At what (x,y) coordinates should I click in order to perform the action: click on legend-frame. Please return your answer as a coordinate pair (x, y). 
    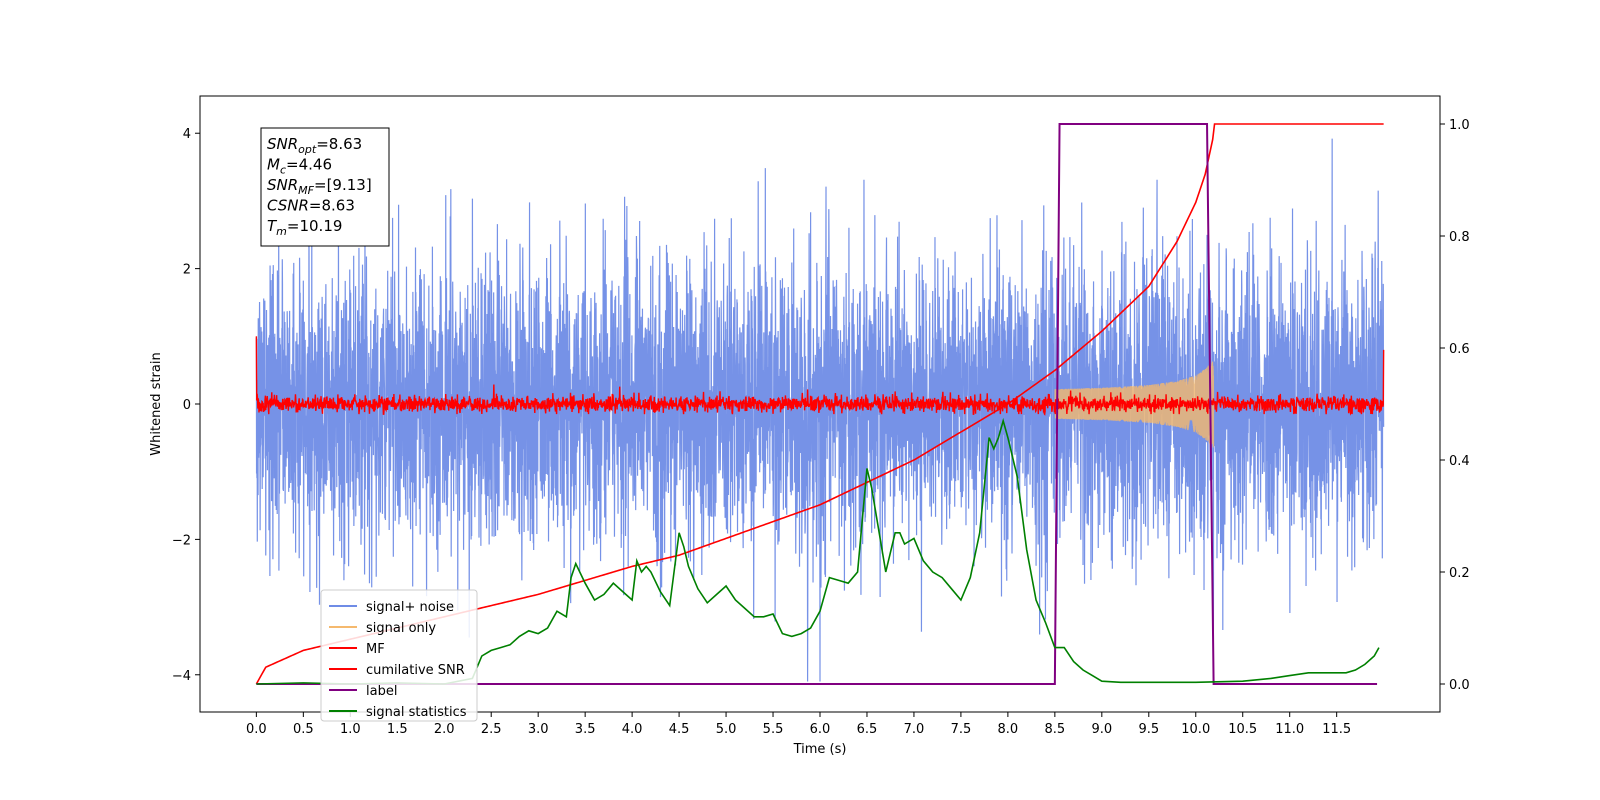
    Looking at the image, I should click on (399, 655).